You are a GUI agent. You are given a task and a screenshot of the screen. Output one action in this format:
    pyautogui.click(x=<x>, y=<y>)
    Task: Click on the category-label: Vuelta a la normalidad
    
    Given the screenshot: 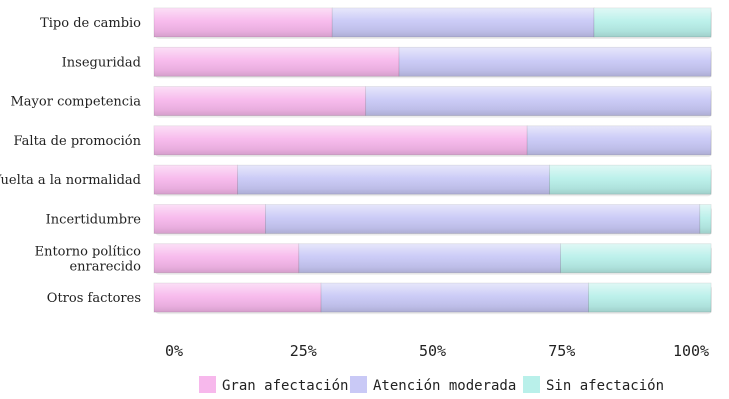 What is the action you would take?
    pyautogui.click(x=70, y=180)
    